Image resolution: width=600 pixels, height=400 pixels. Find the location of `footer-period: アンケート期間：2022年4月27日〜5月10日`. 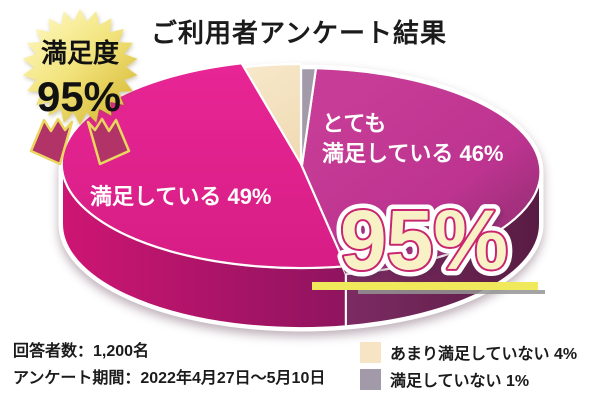

footer-period: アンケート期間：2022年4月27日〜5月10日 is located at coordinates (169, 378).